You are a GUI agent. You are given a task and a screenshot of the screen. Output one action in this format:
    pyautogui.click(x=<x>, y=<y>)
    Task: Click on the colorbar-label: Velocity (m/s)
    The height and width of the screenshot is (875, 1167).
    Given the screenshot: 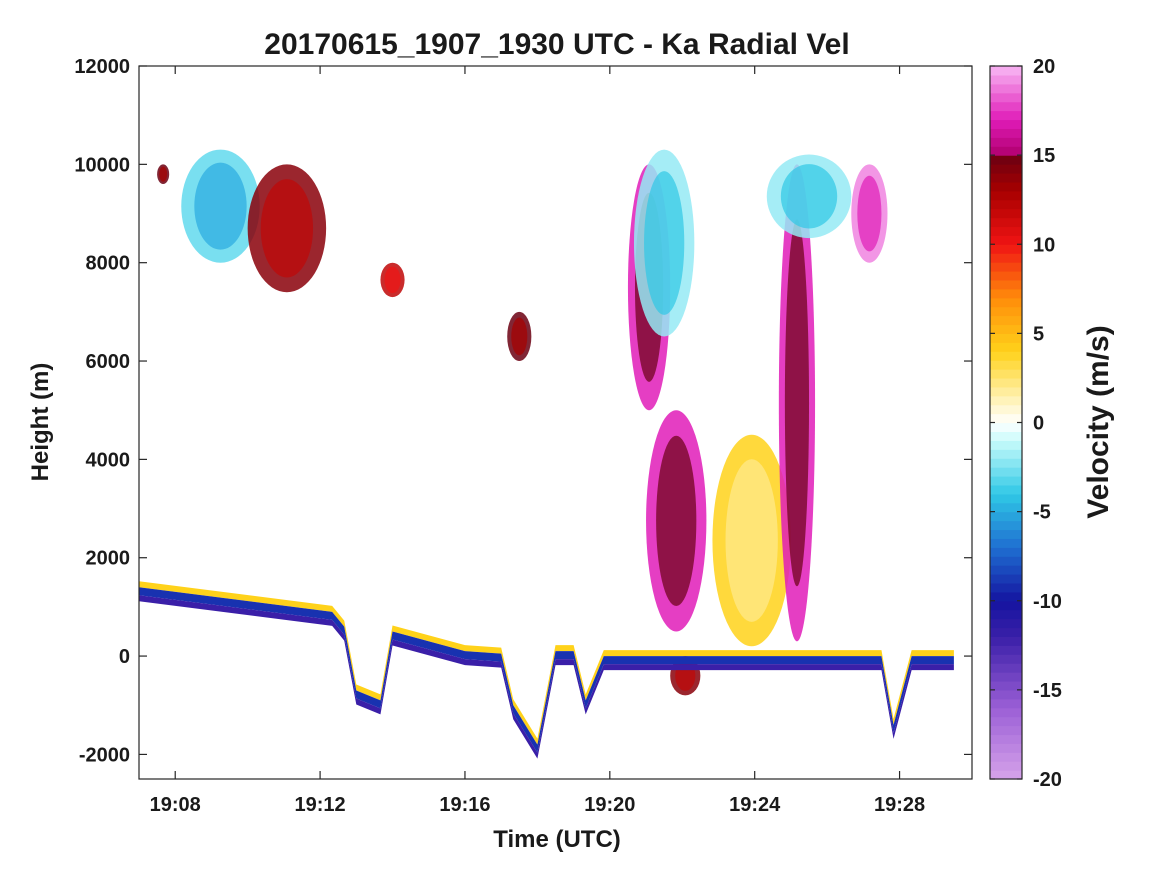 What is the action you would take?
    pyautogui.click(x=1098, y=421)
    